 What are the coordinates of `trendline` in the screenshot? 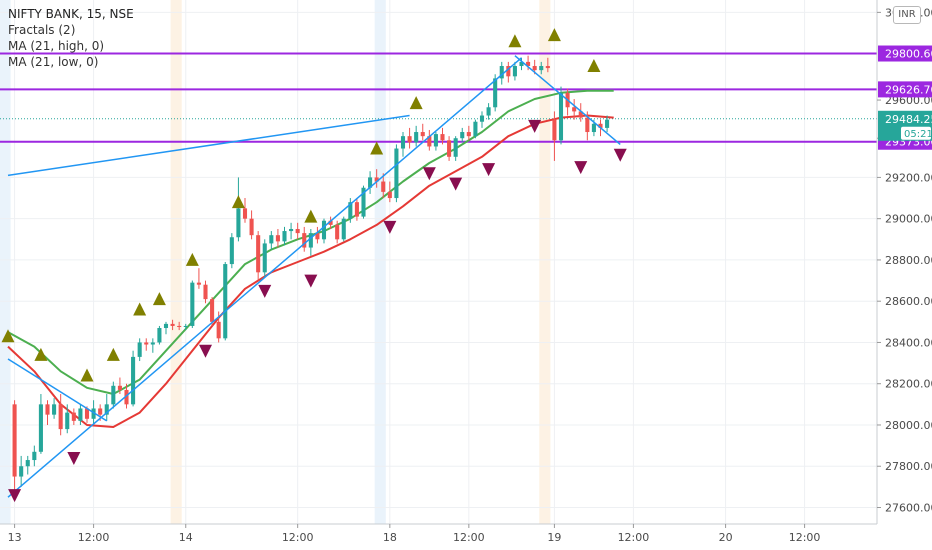 It's located at (208, 145).